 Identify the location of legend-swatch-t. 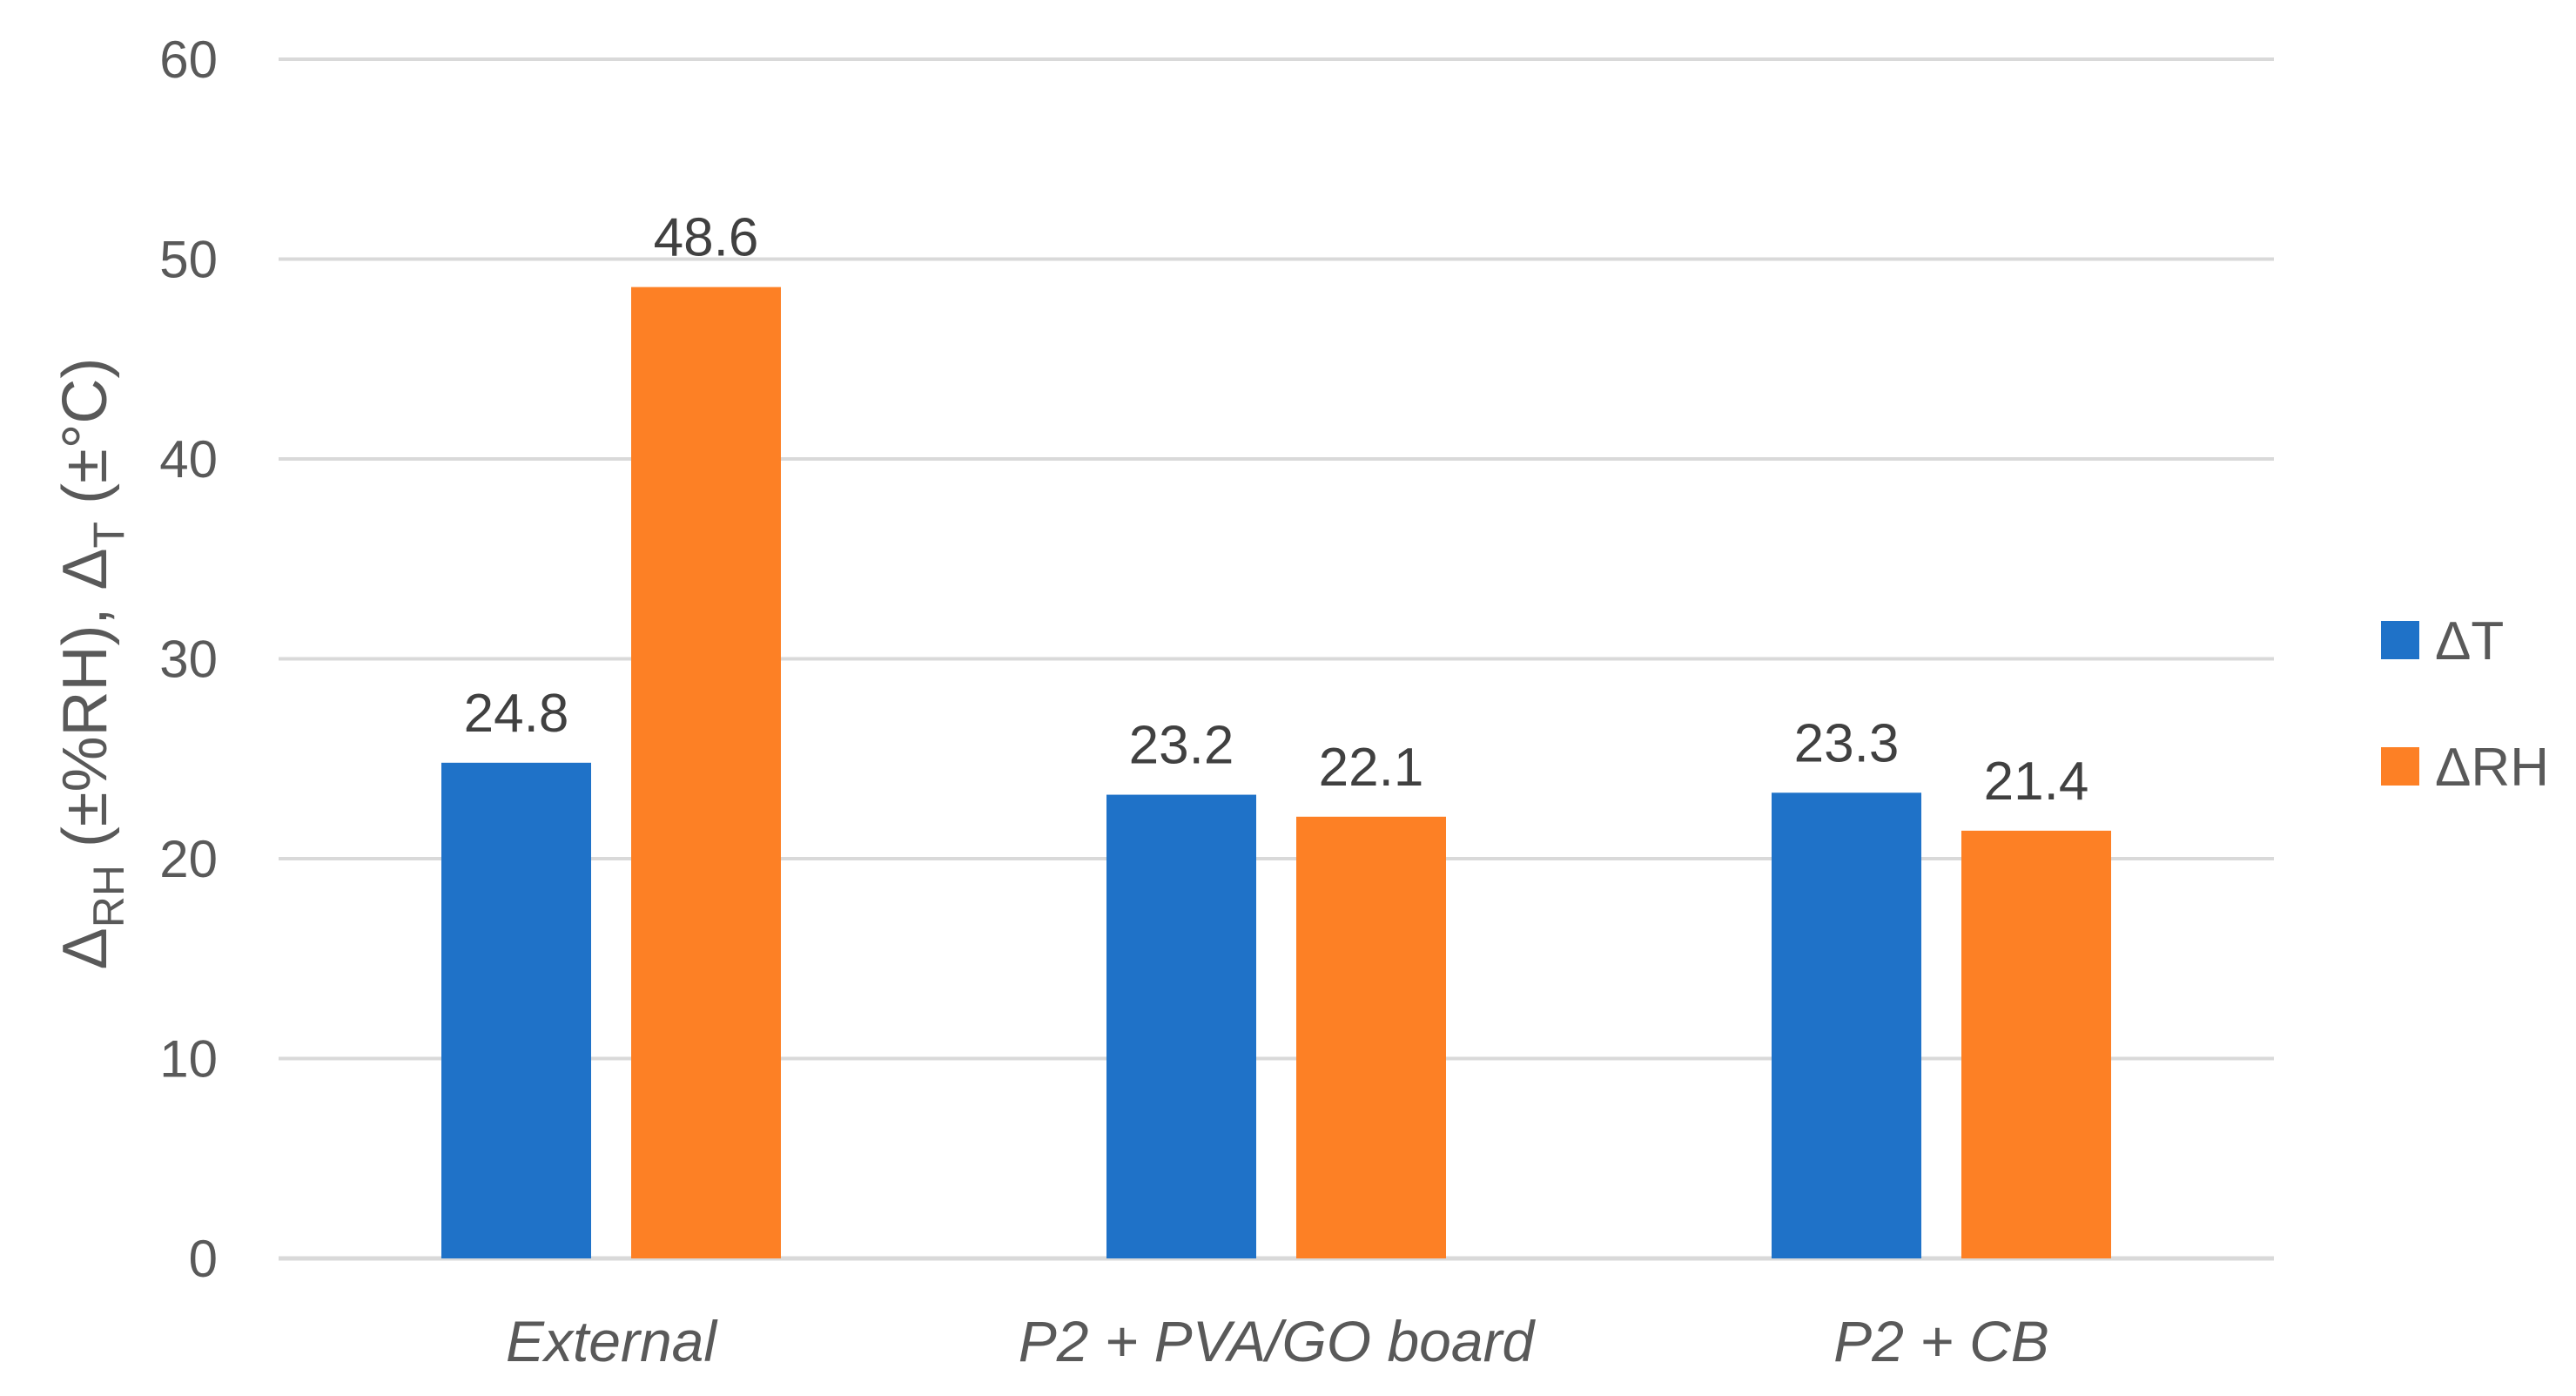
(2400, 640).